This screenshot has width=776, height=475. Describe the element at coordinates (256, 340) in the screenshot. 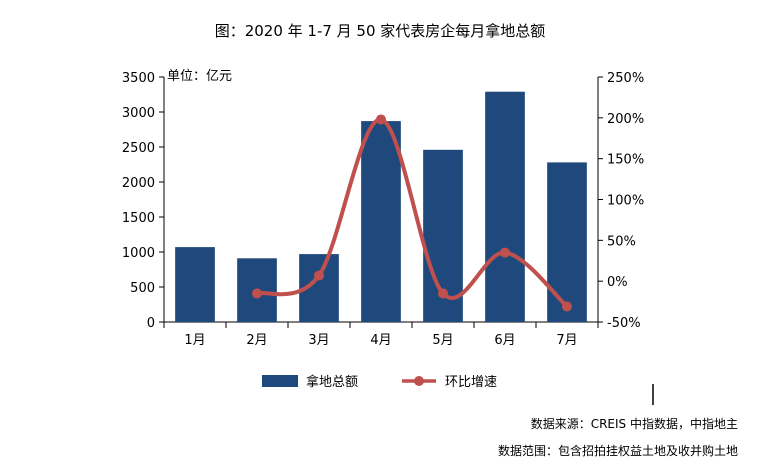

I see `x-tick-label: 2月` at that location.